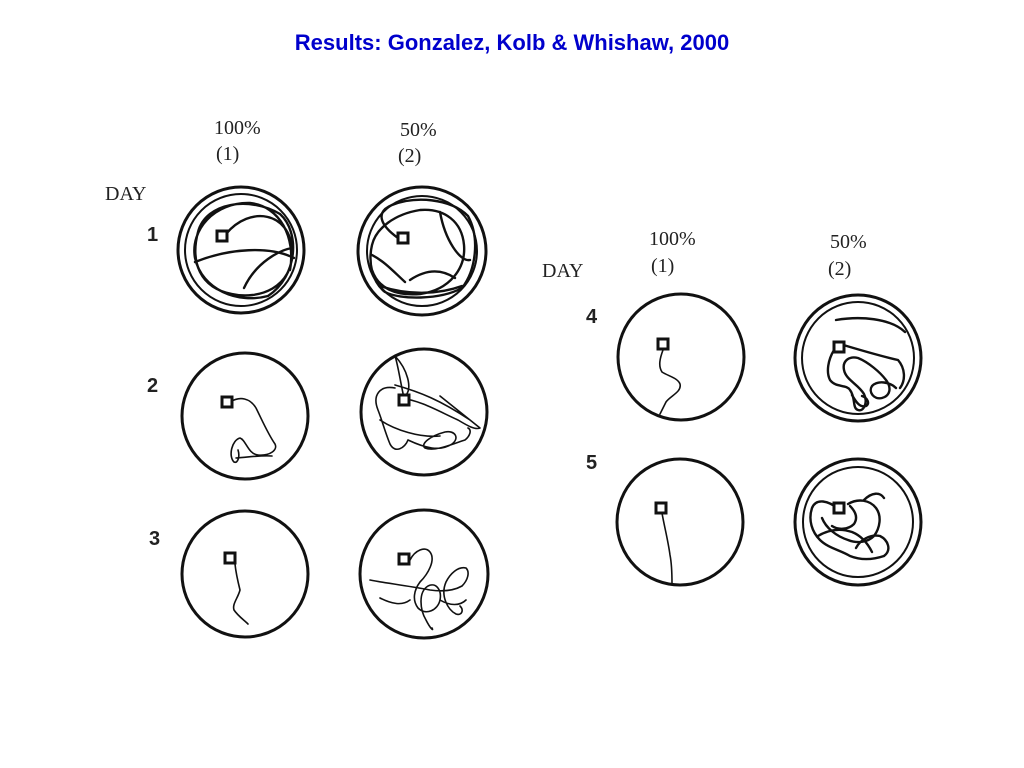  I want to click on slide-title: Results: Gonzalez, Kolb & Whishaw, 2000, so click(512, 42).